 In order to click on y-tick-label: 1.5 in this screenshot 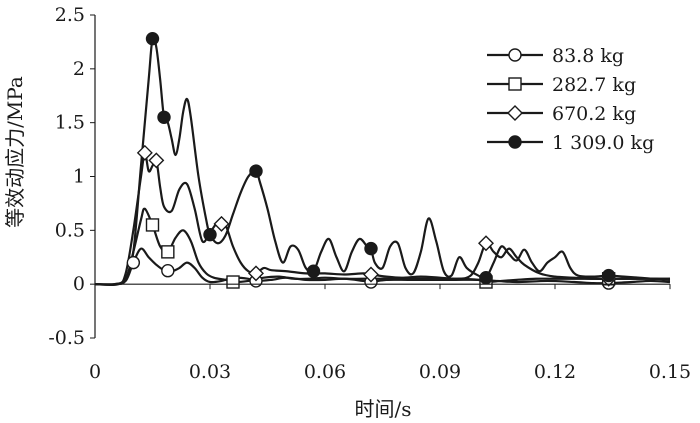, I will do `click(70, 123)`.